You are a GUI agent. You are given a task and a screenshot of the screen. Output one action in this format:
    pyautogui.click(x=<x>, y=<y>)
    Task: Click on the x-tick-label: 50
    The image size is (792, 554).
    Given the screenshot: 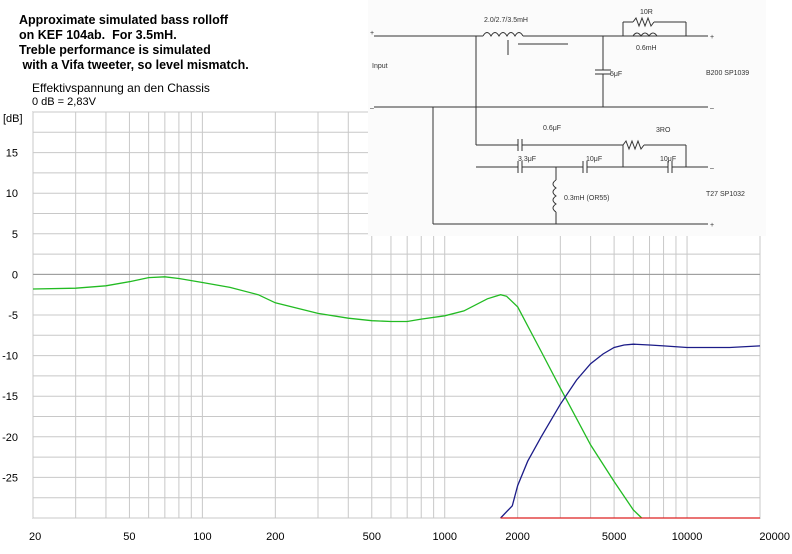 What is the action you would take?
    pyautogui.click(x=129, y=537)
    